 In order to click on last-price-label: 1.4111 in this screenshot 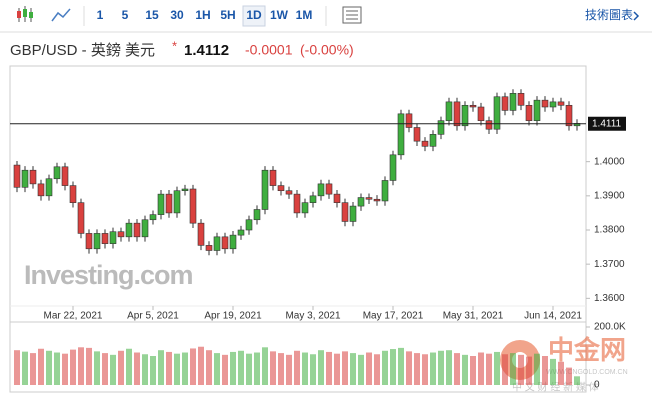, I will do `click(607, 123)`.